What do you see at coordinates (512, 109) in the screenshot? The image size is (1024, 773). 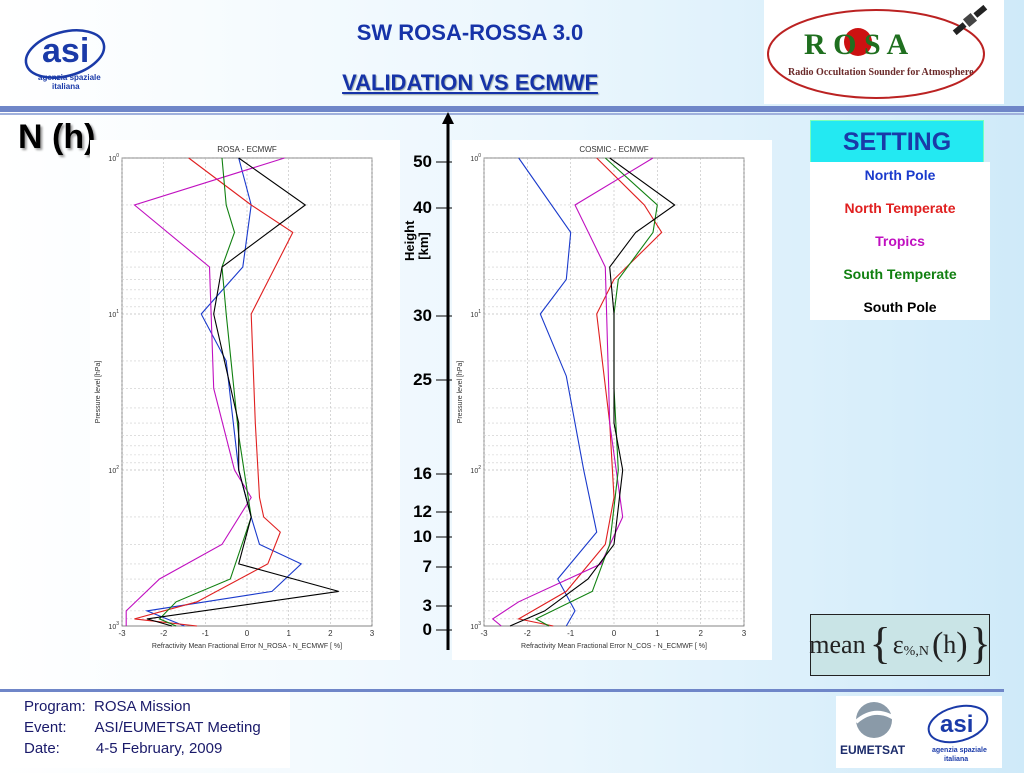 I see `header-divider` at bounding box center [512, 109].